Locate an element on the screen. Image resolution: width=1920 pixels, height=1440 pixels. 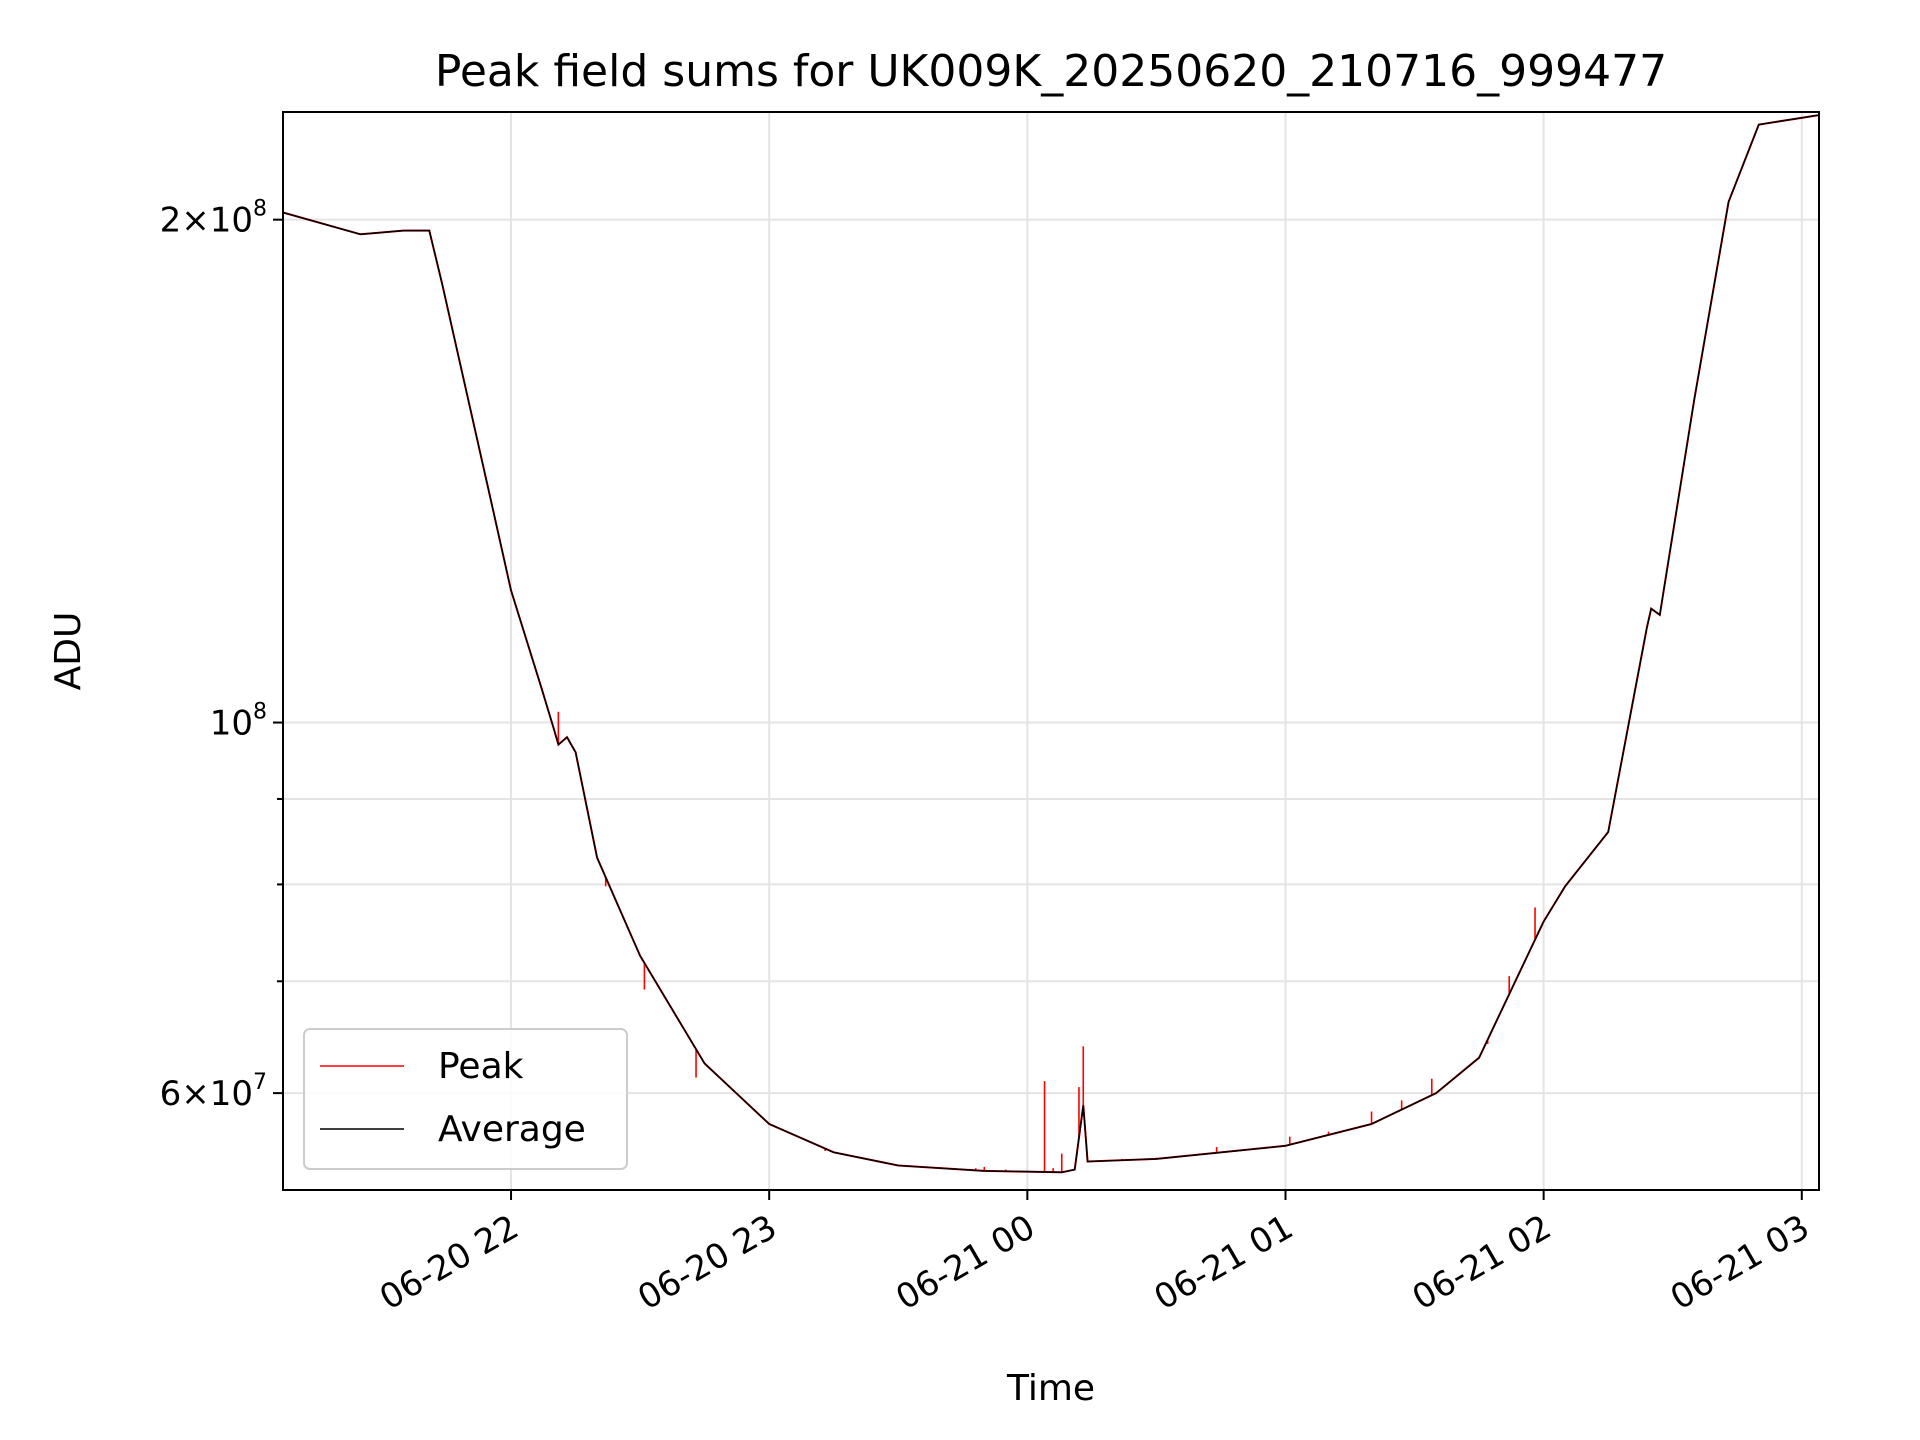
y-tick-label: 108 is located at coordinates (238, 722).